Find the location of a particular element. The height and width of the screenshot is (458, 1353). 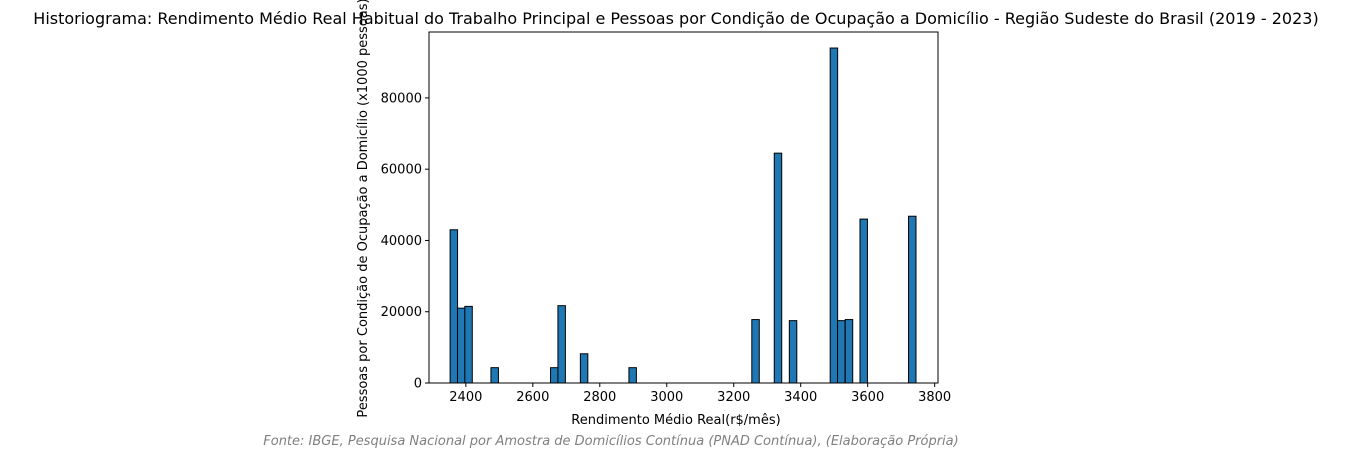

y-axis-ticks: 0 20000 40000 60000 80000 is located at coordinates (405, 241).